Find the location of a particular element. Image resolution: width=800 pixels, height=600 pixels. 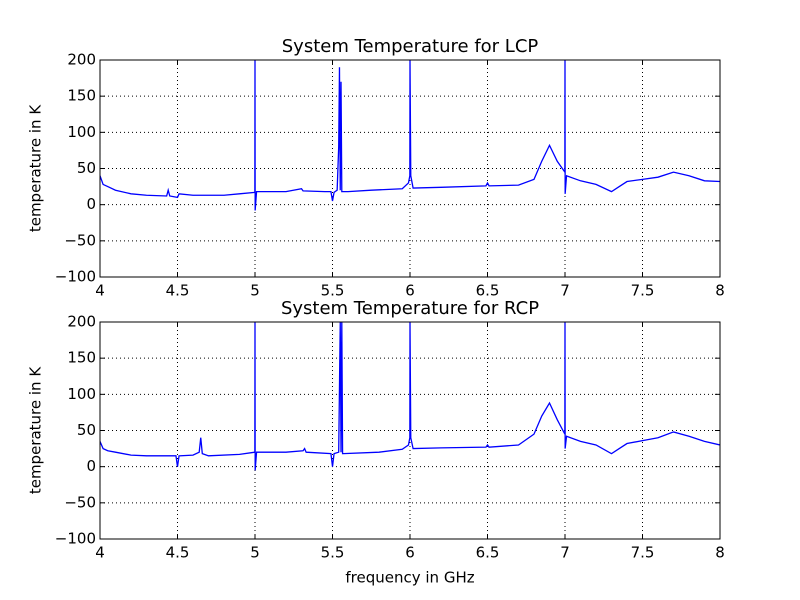

x-axis-label: frequency in GHz is located at coordinates (409, 578).